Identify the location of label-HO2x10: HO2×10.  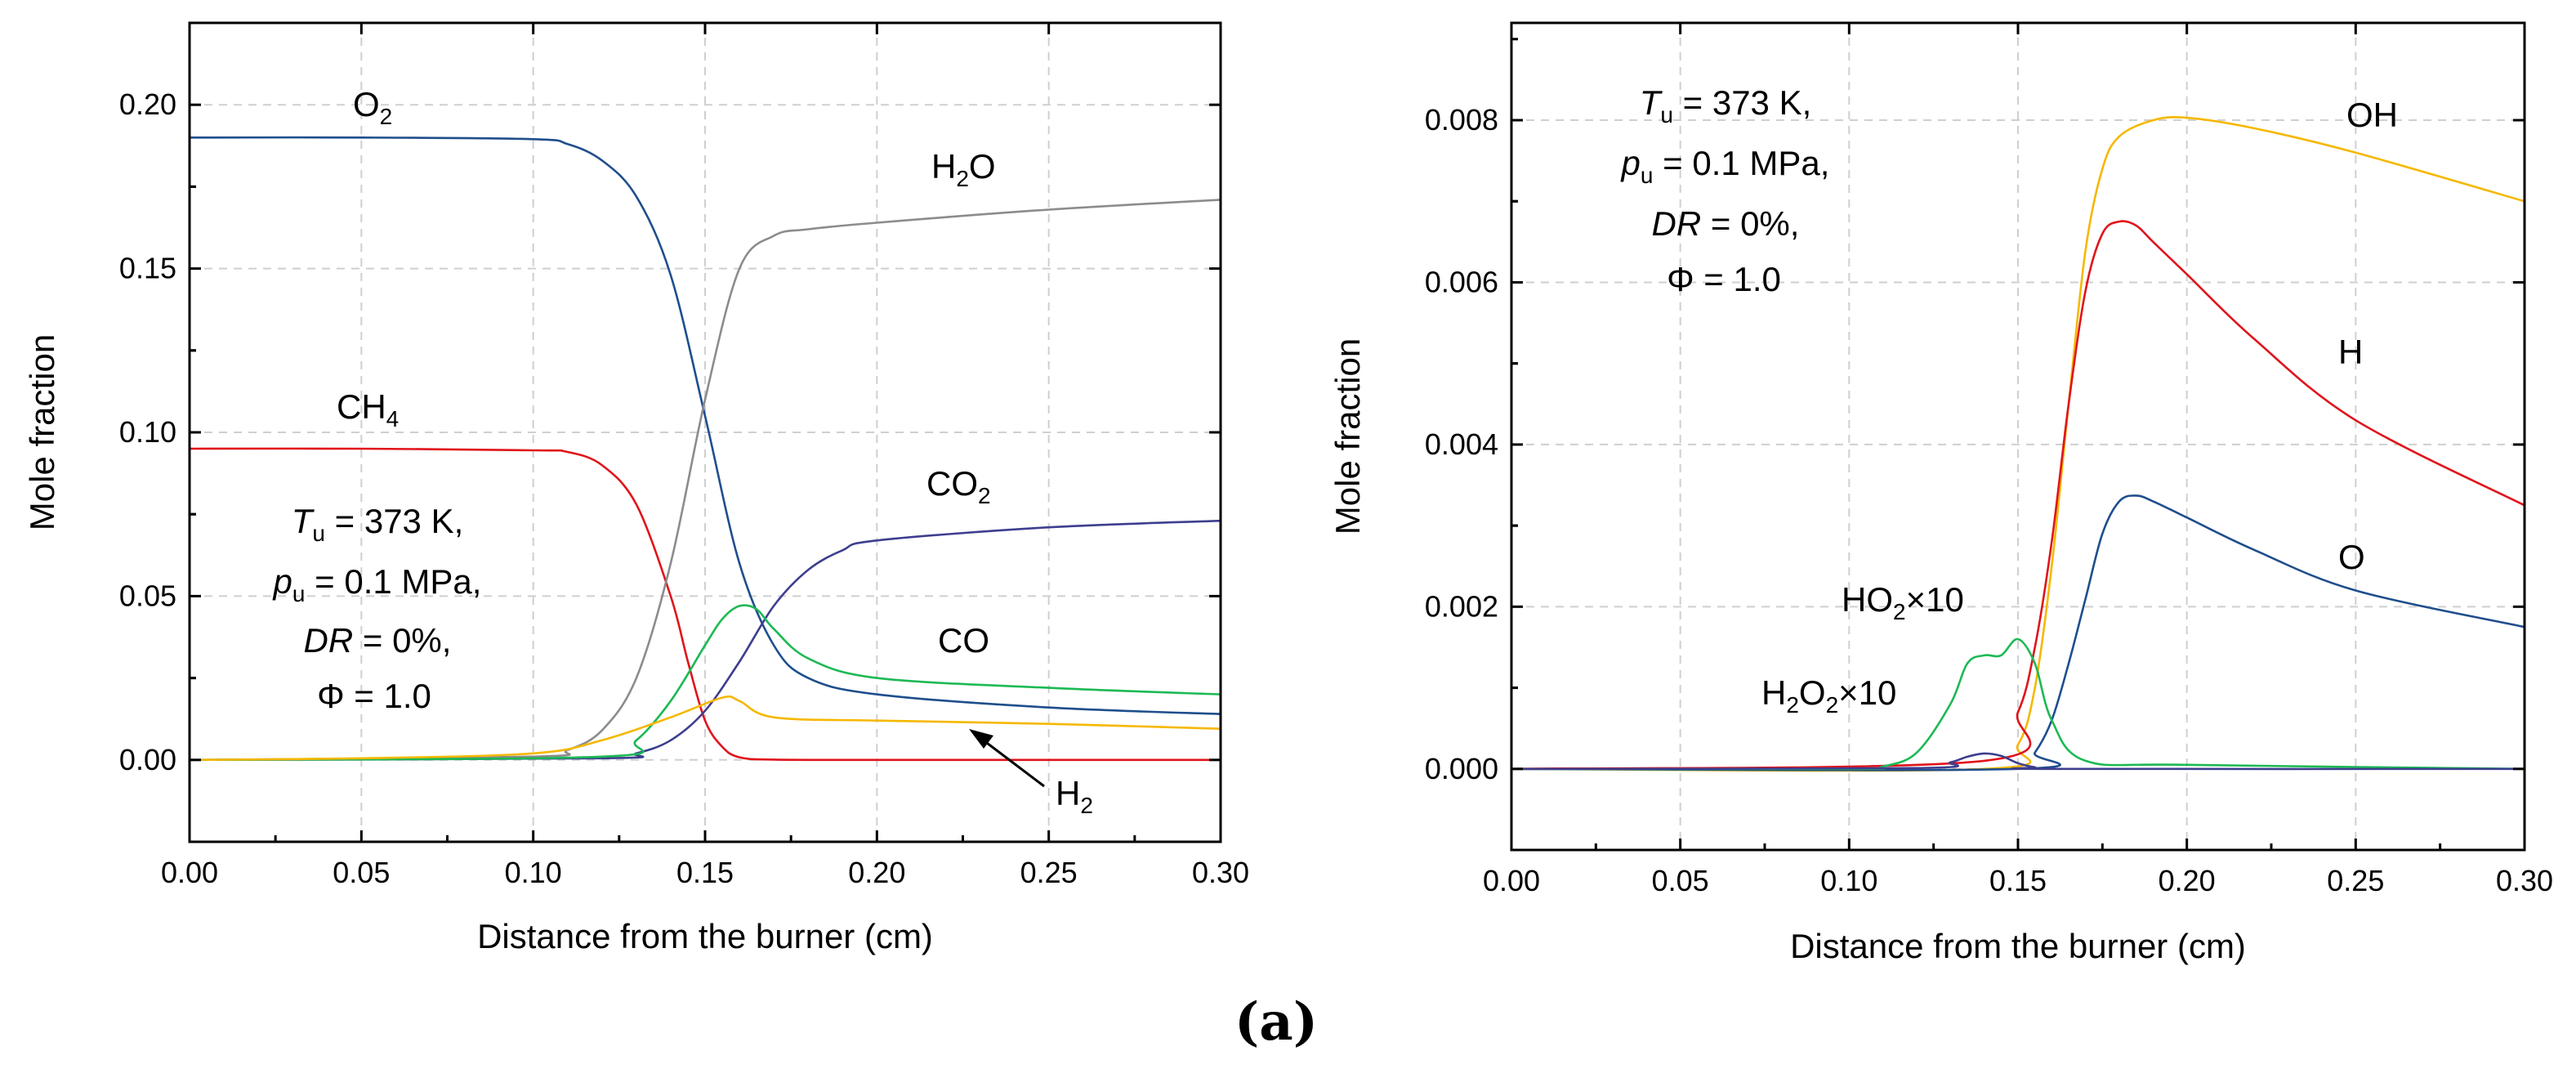
(1903, 602).